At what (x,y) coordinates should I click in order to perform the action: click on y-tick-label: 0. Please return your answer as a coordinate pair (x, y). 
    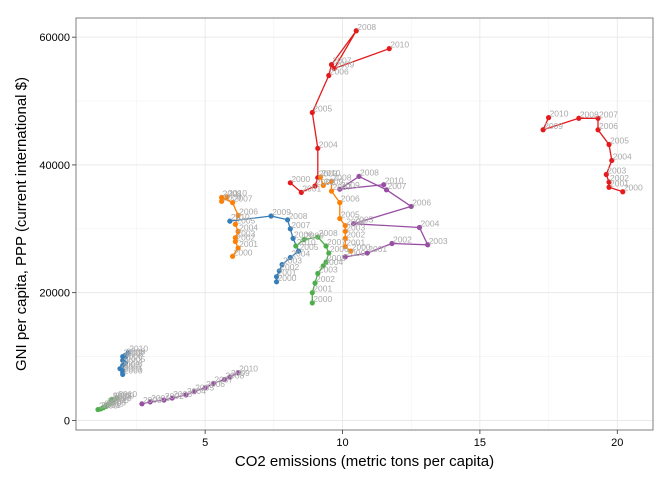
    Looking at the image, I should click on (67, 421).